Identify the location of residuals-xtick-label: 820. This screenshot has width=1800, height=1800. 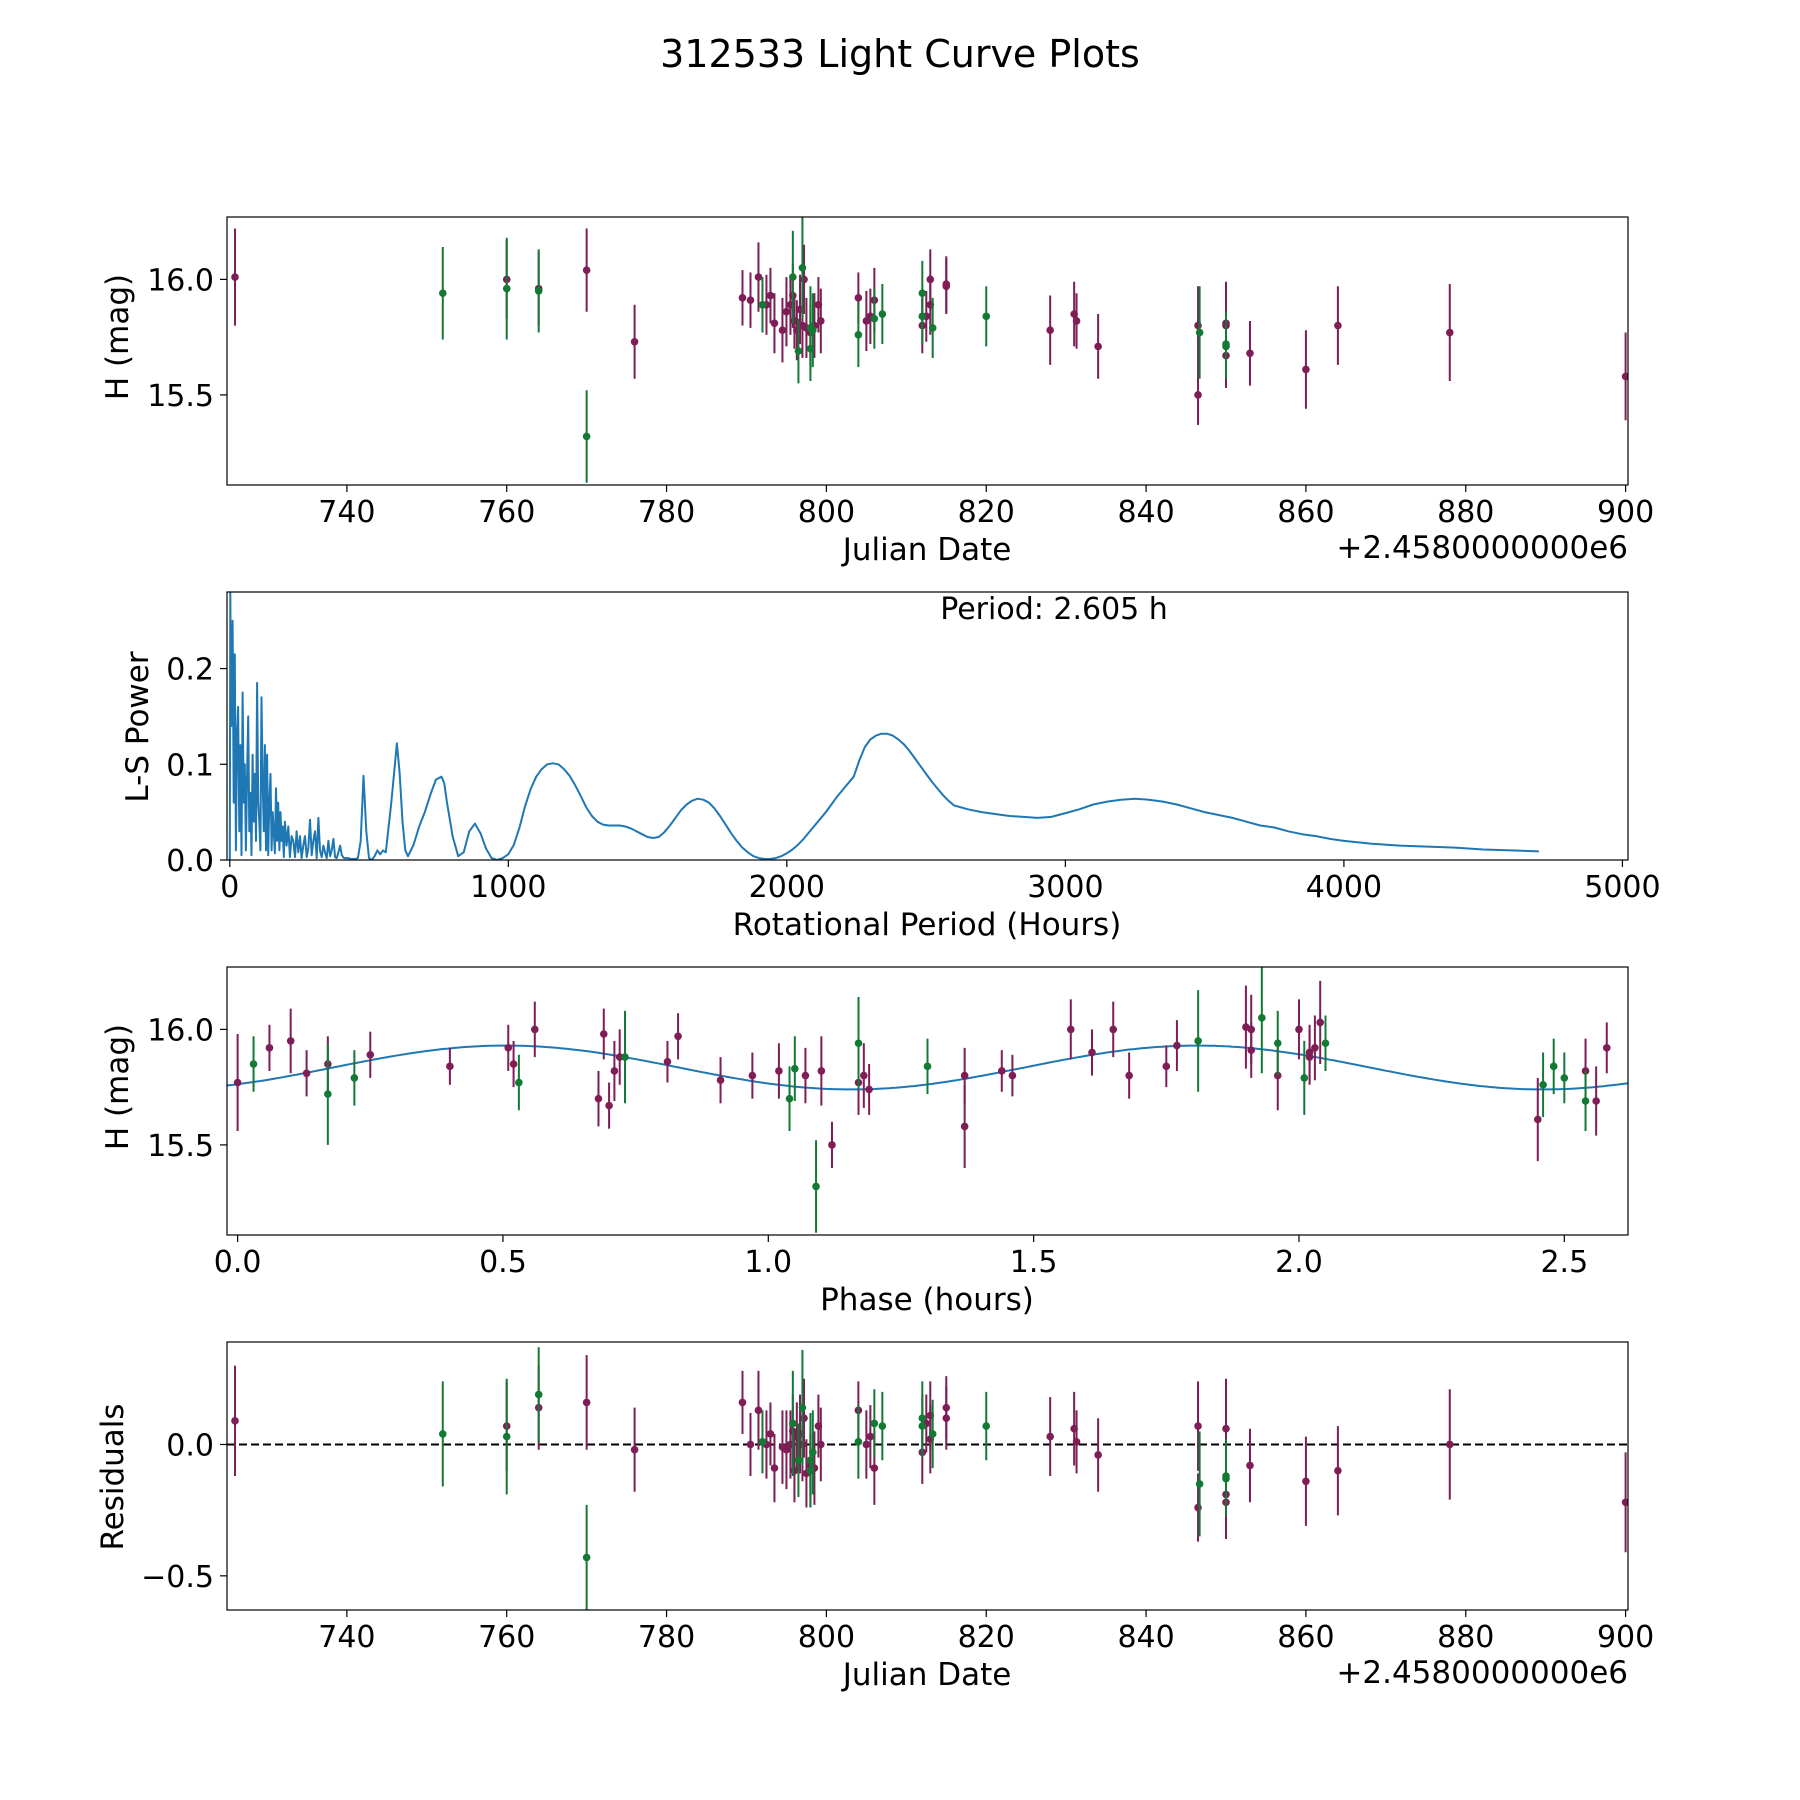
(986, 1637).